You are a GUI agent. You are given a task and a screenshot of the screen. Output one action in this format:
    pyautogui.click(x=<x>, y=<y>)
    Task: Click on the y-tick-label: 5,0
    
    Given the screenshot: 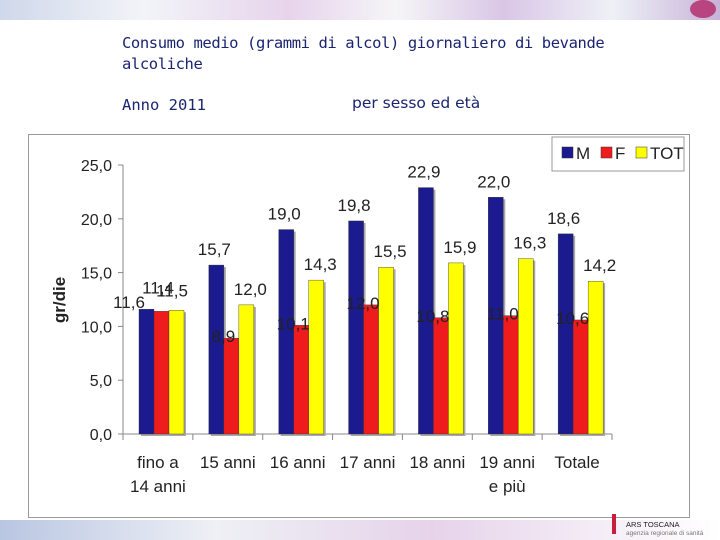 What is the action you would take?
    pyautogui.click(x=101, y=381)
    